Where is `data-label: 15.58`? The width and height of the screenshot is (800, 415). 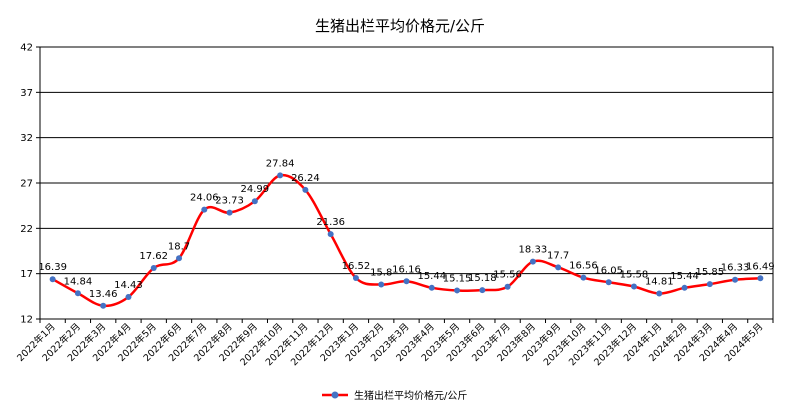
data-label: 15.58 is located at coordinates (634, 275).